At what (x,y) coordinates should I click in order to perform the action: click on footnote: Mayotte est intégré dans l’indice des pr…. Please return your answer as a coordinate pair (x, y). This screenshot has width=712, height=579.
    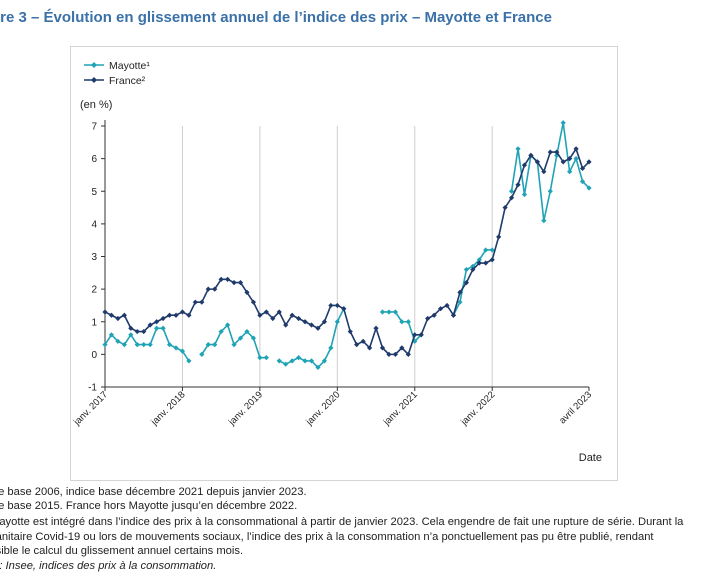
    Looking at the image, I should click on (342, 522).